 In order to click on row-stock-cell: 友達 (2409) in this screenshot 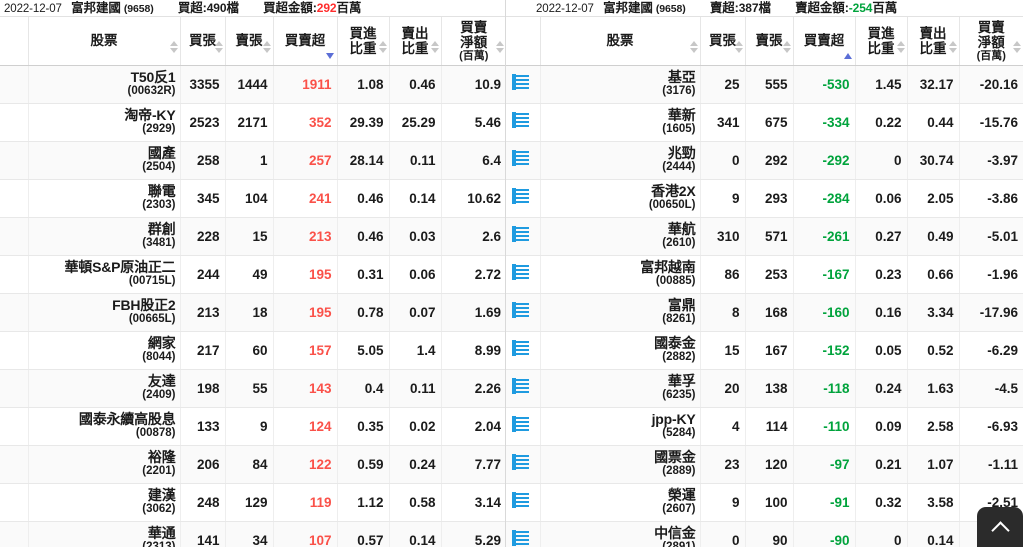, I will do `click(104, 388)`.